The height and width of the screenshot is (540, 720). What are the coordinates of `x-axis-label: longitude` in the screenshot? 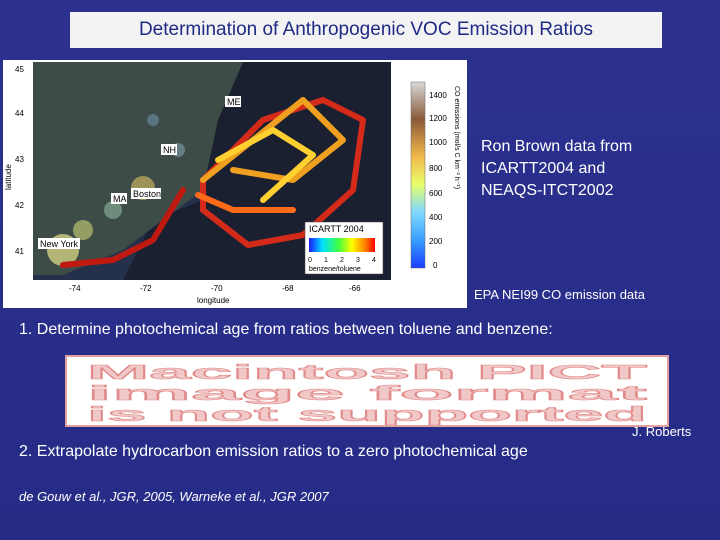 It's located at (213, 300).